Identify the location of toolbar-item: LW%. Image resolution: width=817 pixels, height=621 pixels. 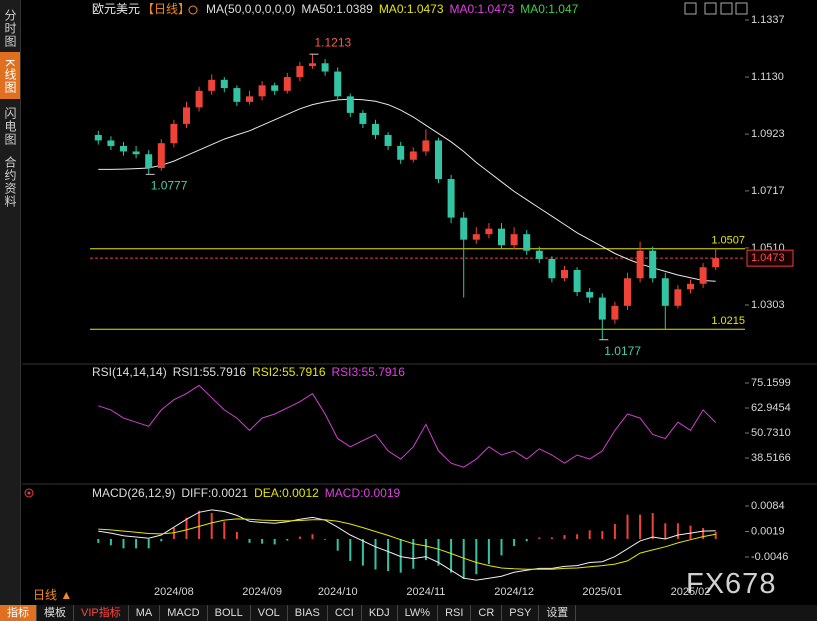
(418, 613).